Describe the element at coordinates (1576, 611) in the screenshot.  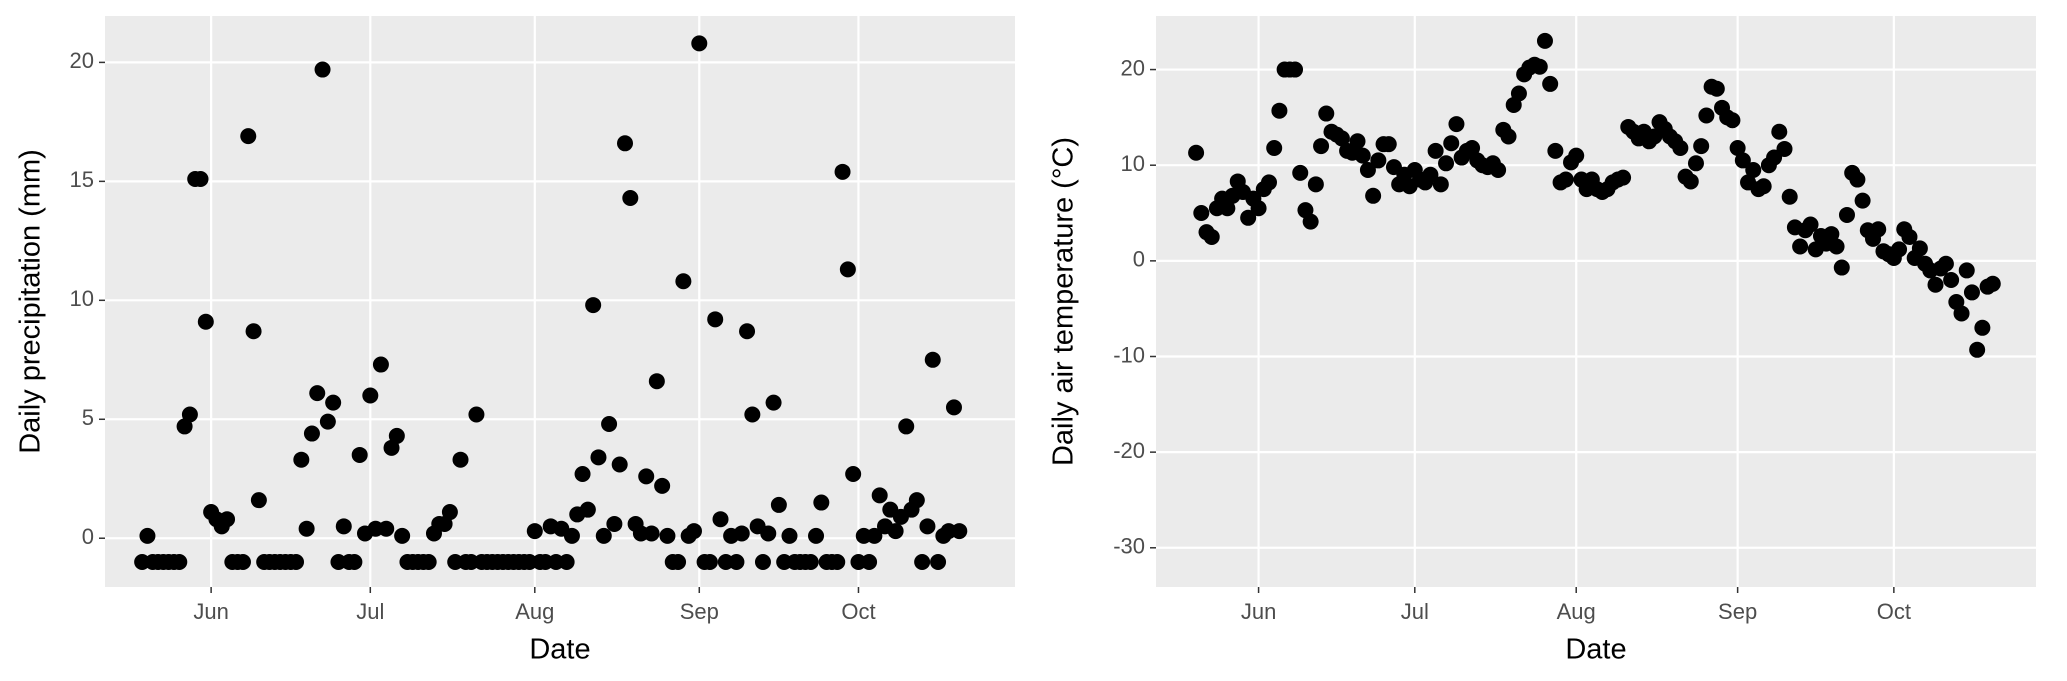
I see `x-tick-label: Aug` at that location.